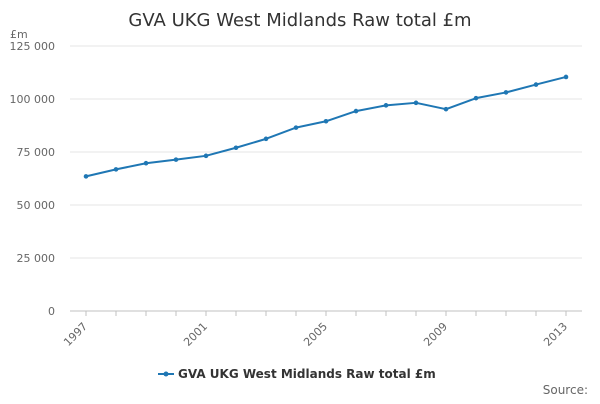 Image resolution: width=600 pixels, height=404 pixels. I want to click on x-tick-label: 2009, so click(435, 334).